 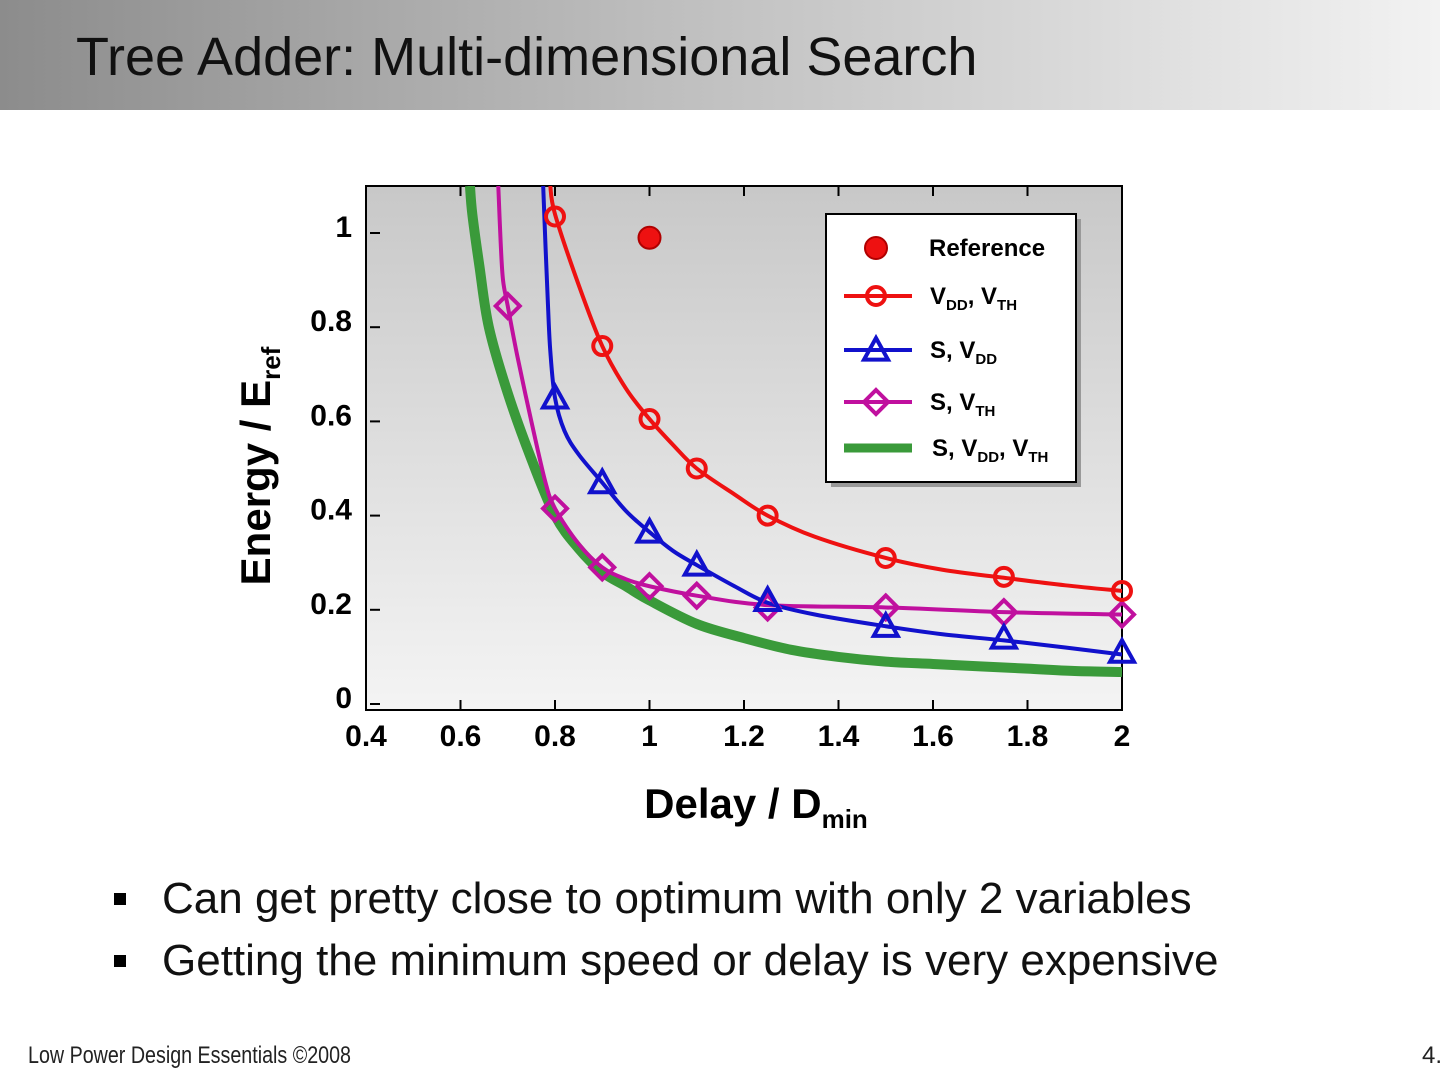 I want to click on x-axis-label-main: Delay / D, so click(x=732, y=803).